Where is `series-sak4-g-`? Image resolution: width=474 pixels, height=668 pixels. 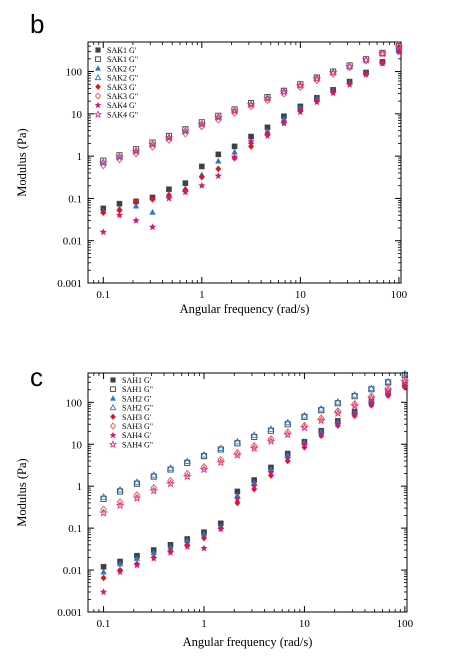 series-sak4-g- is located at coordinates (251, 104).